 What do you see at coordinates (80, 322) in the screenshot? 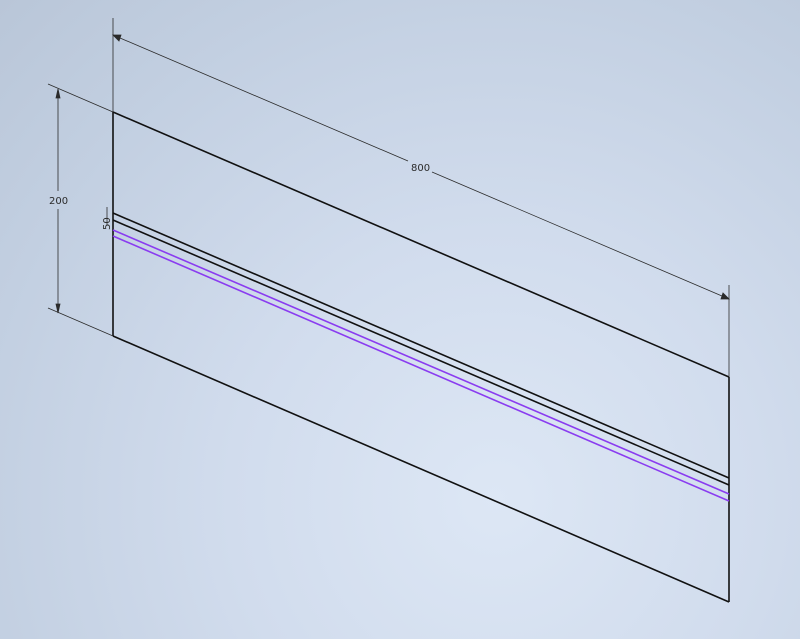
I see `extension-line-bottom` at bounding box center [80, 322].